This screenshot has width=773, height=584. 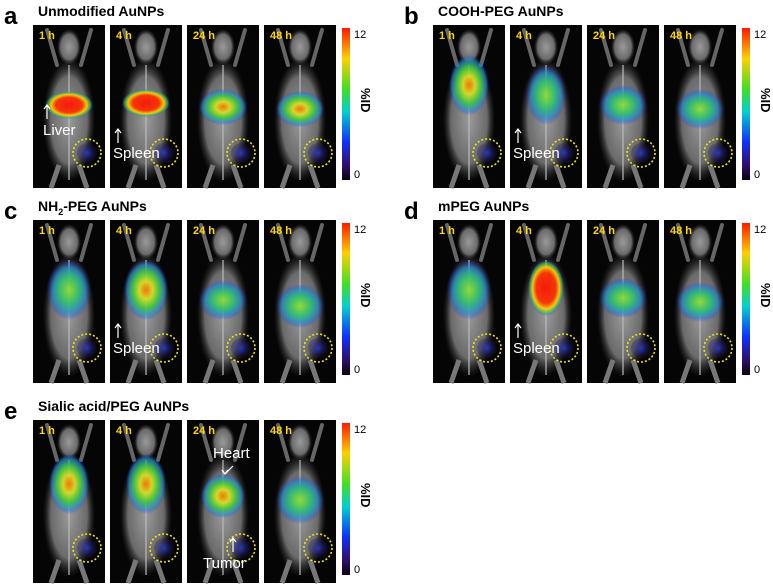 What do you see at coordinates (124, 36) in the screenshot?
I see `time-label: 4 h` at bounding box center [124, 36].